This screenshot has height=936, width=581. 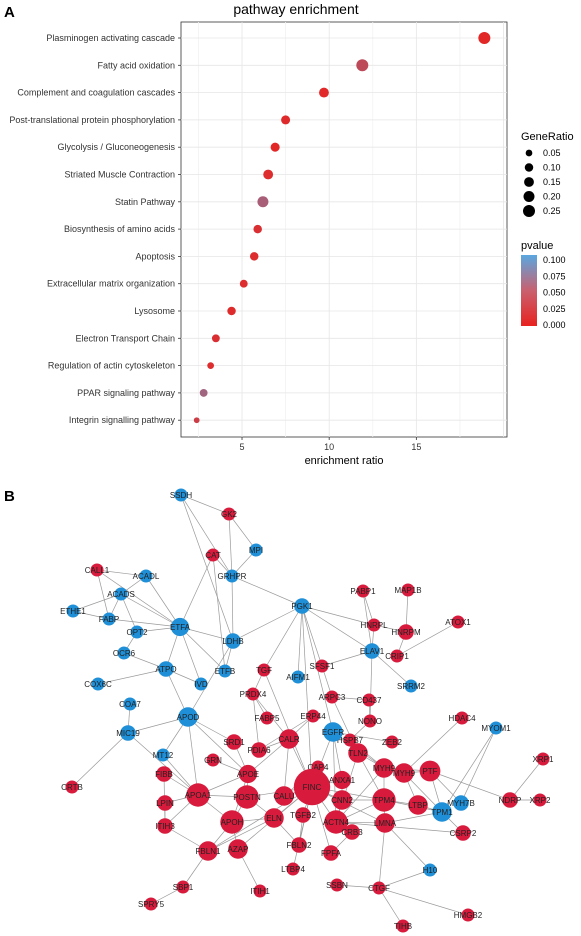 I want to click on pathway-label: Integrin signalling pathway, so click(x=122, y=420).